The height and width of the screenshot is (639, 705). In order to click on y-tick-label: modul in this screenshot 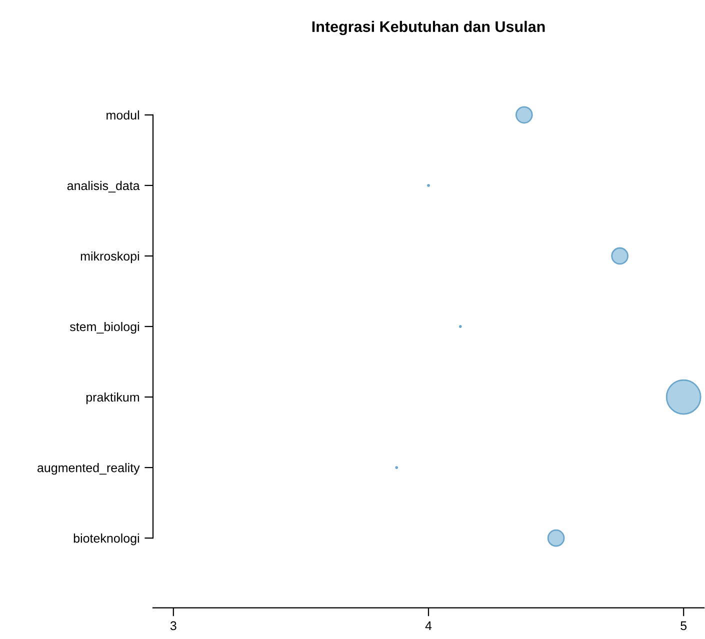, I will do `click(122, 115)`.